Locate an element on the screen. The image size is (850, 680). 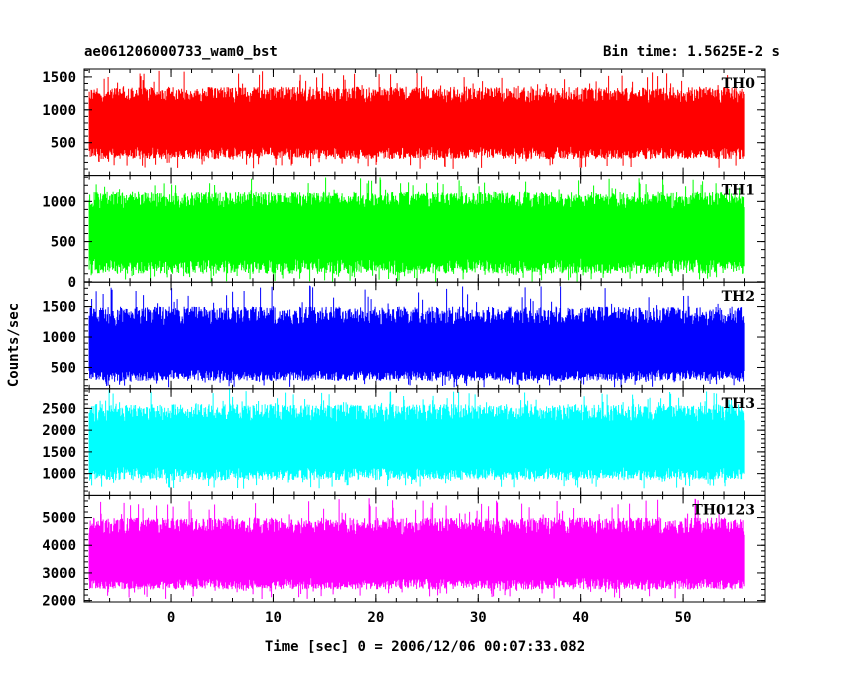
x-tick-label: 0 is located at coordinates (171, 618).